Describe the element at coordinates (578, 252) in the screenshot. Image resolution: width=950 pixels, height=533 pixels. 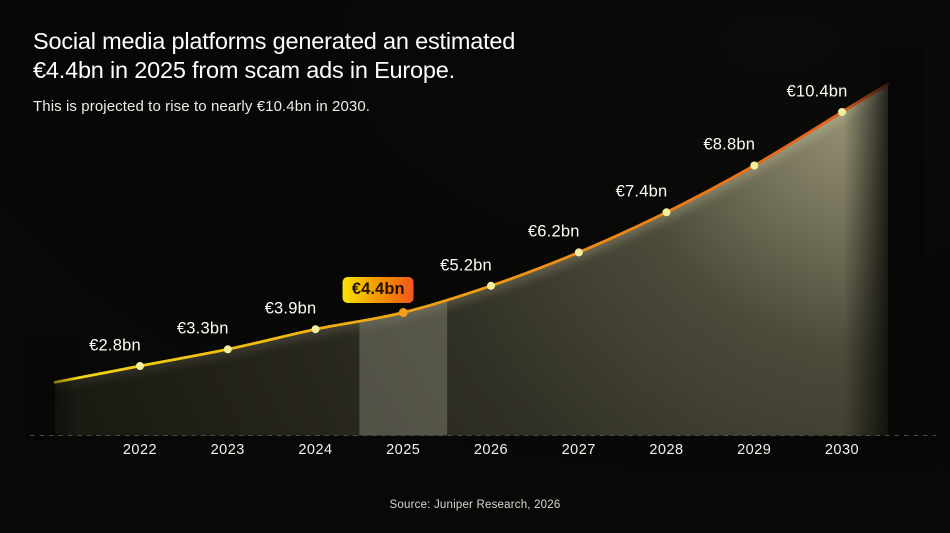
I see `data-point-2027` at that location.